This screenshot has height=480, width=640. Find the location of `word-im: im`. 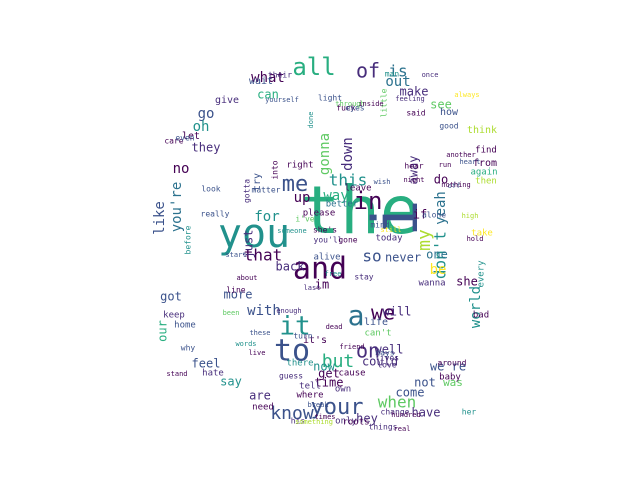

word-im: im is located at coordinates (322, 285).